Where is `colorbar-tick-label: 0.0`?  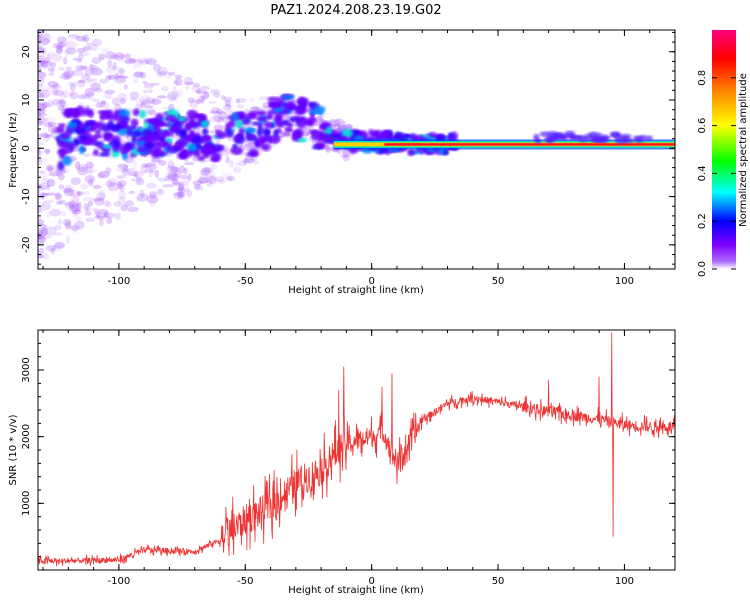
colorbar-tick-label: 0.0 is located at coordinates (702, 269).